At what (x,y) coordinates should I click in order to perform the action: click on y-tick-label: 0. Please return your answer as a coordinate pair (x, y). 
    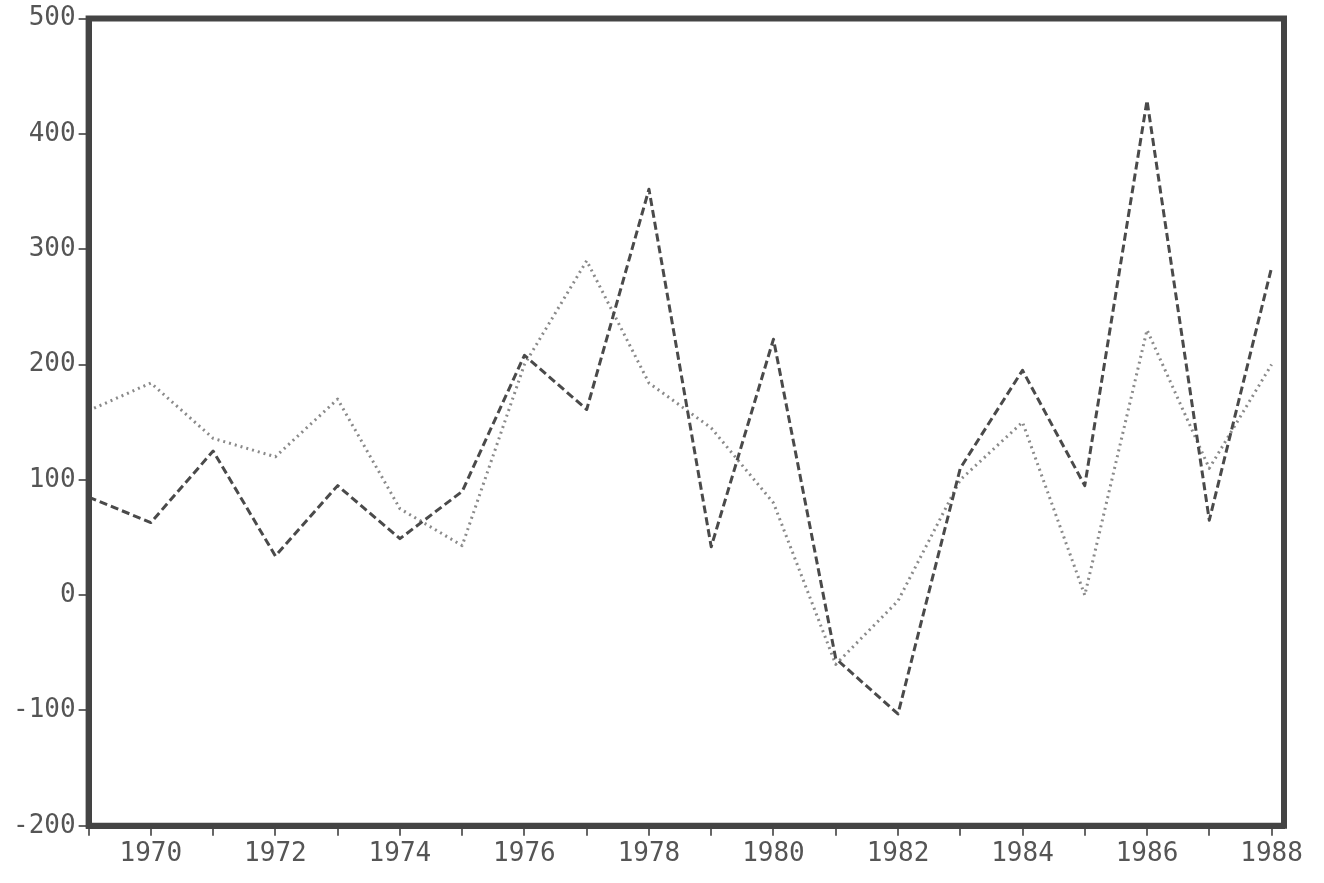
    Looking at the image, I should click on (67, 592).